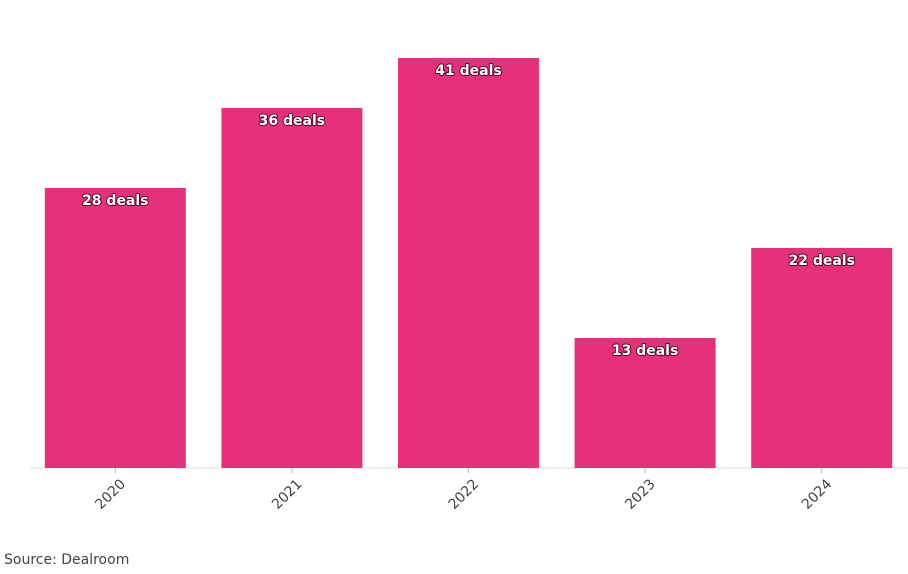  I want to click on x-tick-label: 2021, so click(287, 494).